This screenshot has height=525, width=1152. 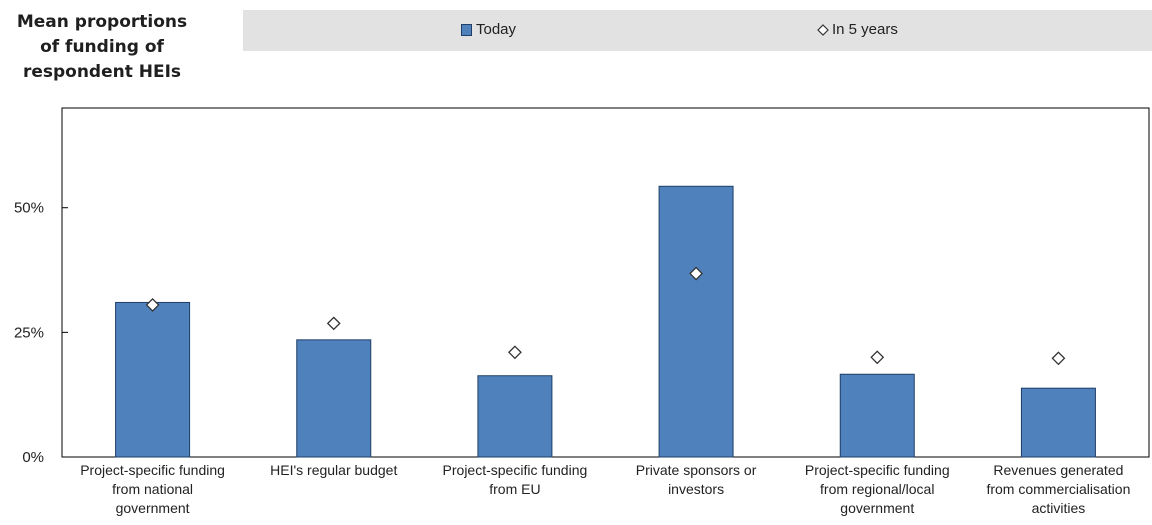 I want to click on legend-diamond-swatch, so click(x=823, y=29).